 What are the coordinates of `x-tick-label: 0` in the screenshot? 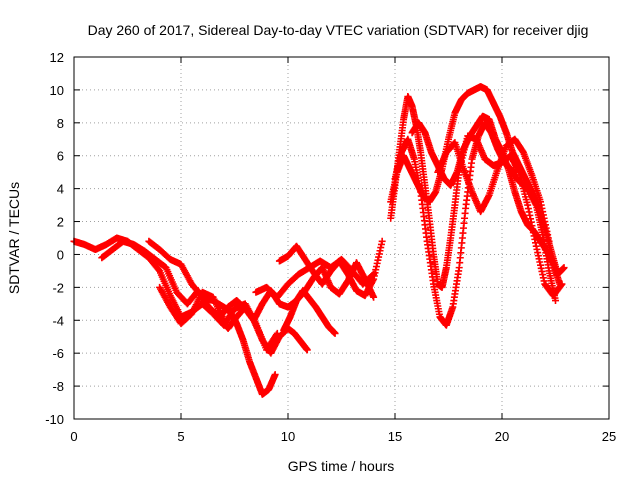 It's located at (73, 436).